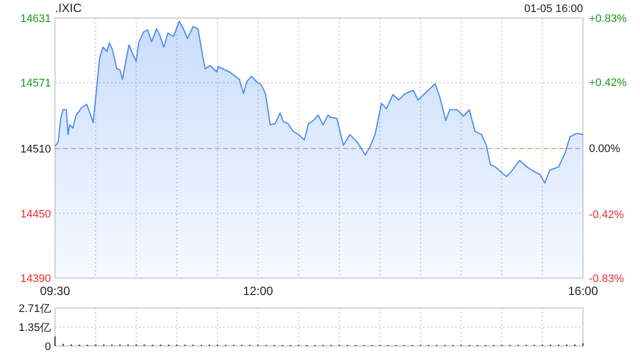  I want to click on y2-tick-label: +0.42%, so click(608, 83).